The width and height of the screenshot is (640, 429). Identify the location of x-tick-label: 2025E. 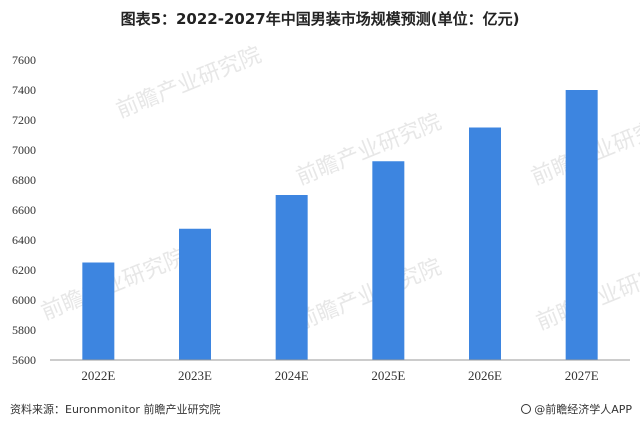
(388, 375).